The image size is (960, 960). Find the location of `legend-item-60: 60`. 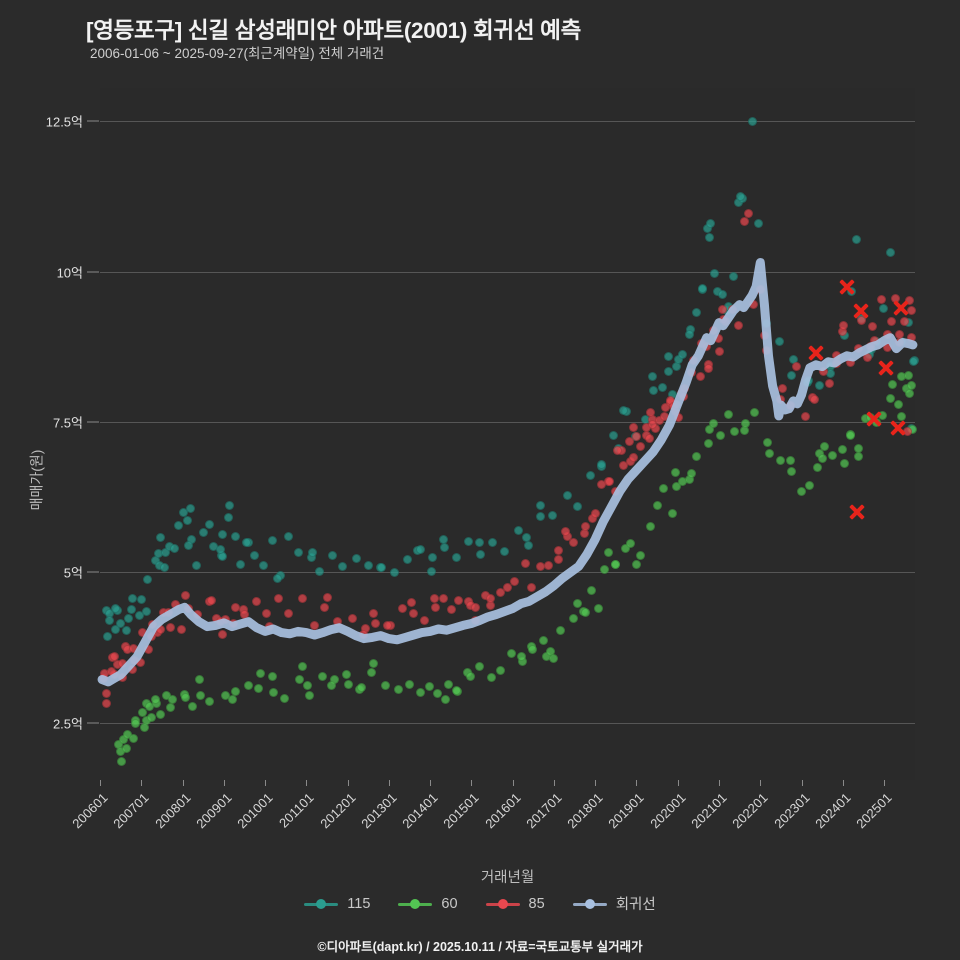

legend-item-60: 60 is located at coordinates (428, 904).